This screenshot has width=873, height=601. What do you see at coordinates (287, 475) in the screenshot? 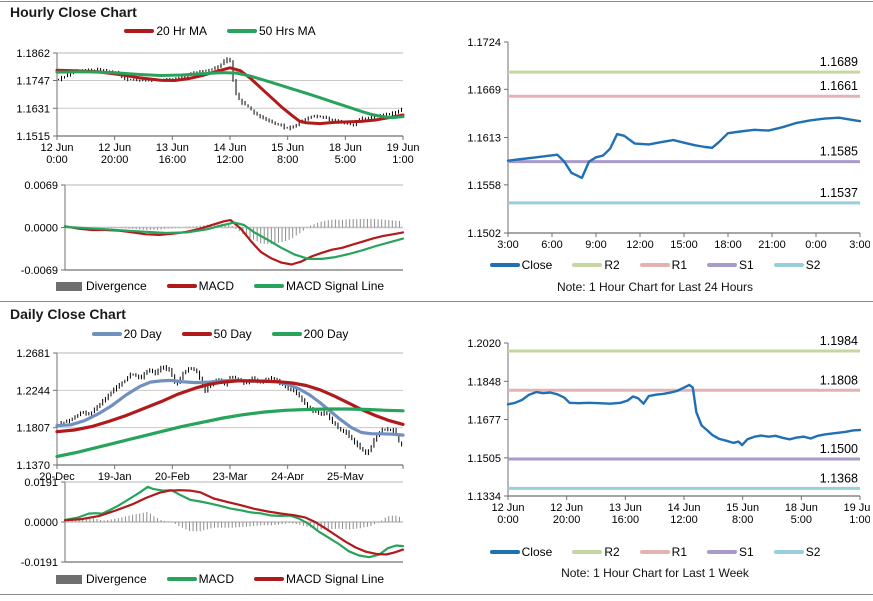
I see `x-tick-label: 24-Apr` at bounding box center [287, 475].